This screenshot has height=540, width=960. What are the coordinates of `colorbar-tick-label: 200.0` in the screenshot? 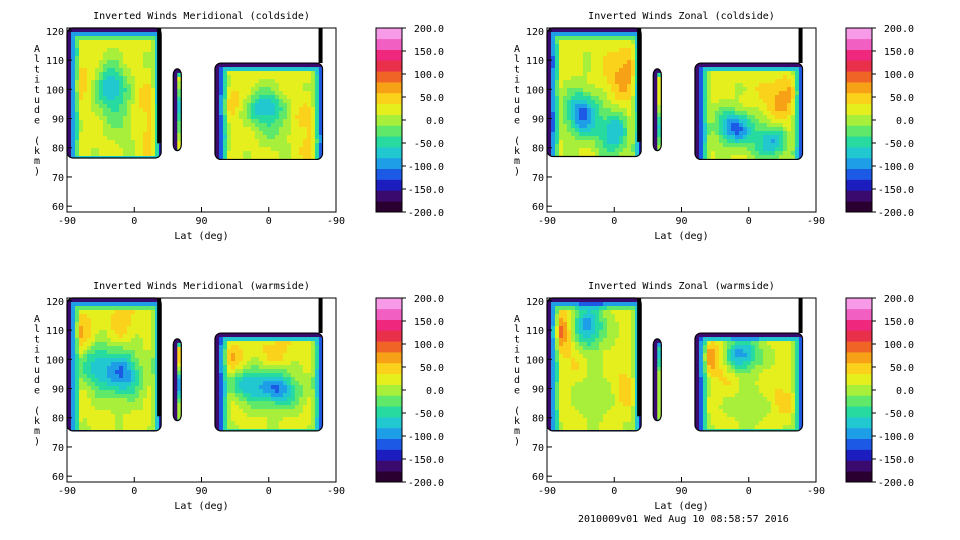 It's located at (899, 299).